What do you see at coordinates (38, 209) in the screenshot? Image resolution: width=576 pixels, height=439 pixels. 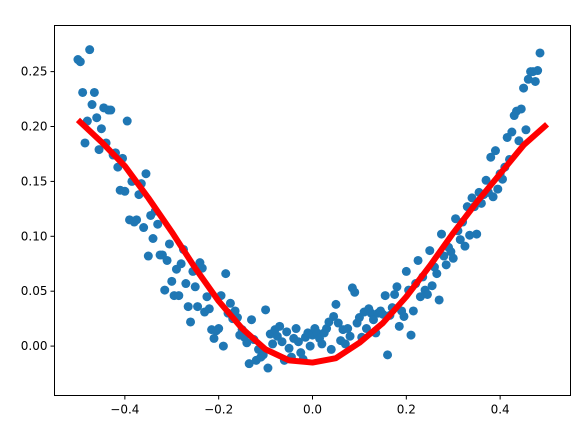 I see `y-axis: 0.00 0.05 0.10 0.15 0.20 0.25` at bounding box center [38, 209].